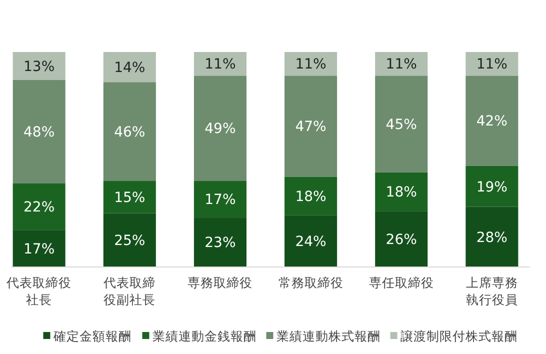 Image resolution: width=546 pixels, height=354 pixels. I want to click on data-label: 46%, so click(130, 132).